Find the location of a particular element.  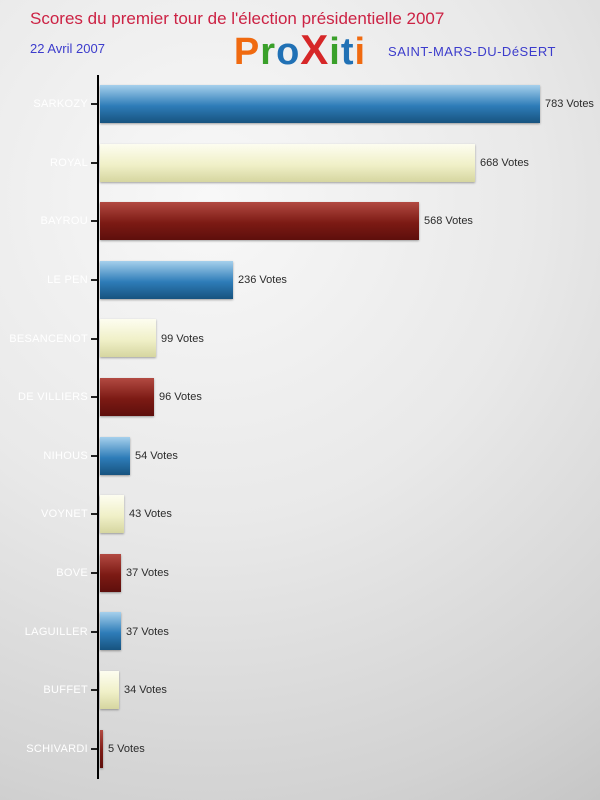

chart-row: SCHIVARDI 5 Votes is located at coordinates (300, 749).